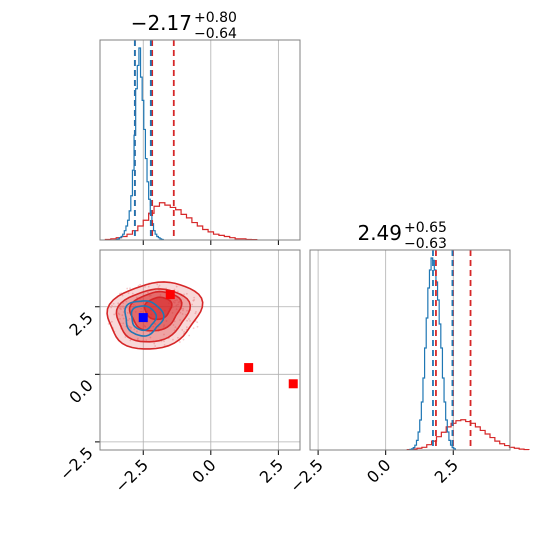  I want to click on p1-title: −2.17 +0.80−0.64, so click(184, 26).